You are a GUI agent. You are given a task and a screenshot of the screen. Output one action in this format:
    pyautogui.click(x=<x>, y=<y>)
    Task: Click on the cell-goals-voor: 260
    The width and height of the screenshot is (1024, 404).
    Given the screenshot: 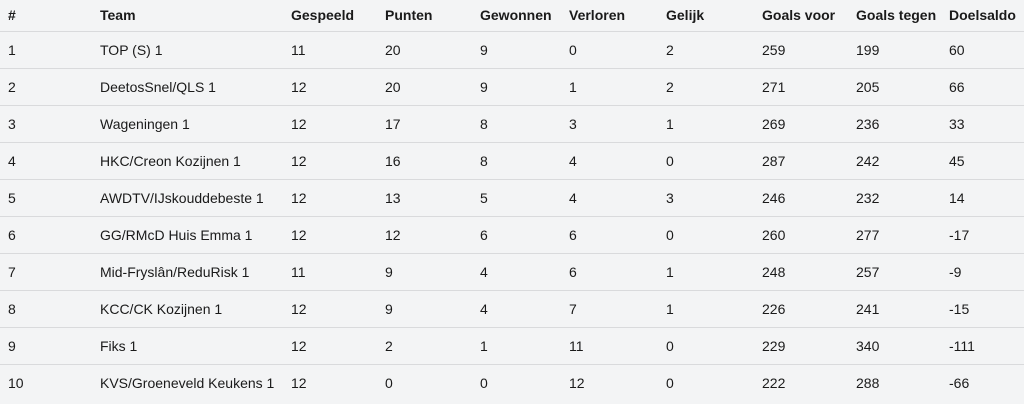 What is the action you would take?
    pyautogui.click(x=774, y=234)
    